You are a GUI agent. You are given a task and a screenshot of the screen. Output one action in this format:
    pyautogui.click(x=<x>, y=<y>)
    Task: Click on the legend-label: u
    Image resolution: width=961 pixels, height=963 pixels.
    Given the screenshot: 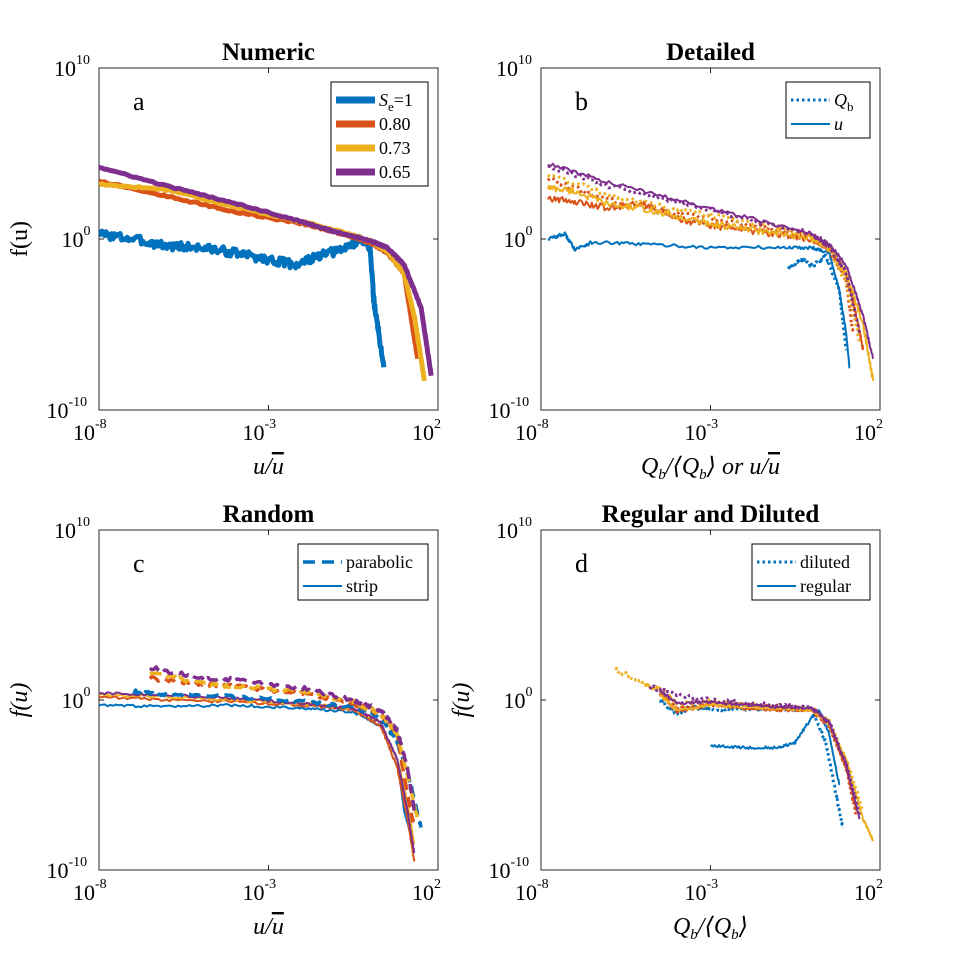 What is the action you would take?
    pyautogui.click(x=838, y=124)
    